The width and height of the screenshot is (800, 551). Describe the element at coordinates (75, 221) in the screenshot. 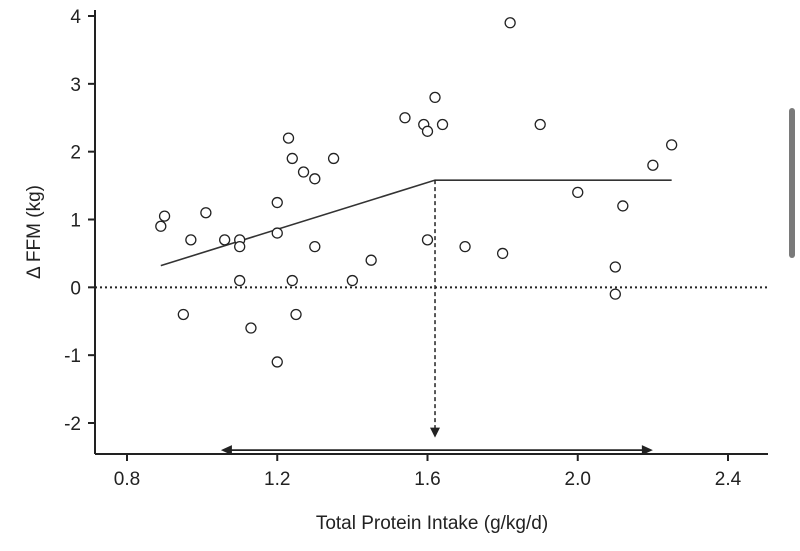

I see `y-tick-label: 1` at that location.